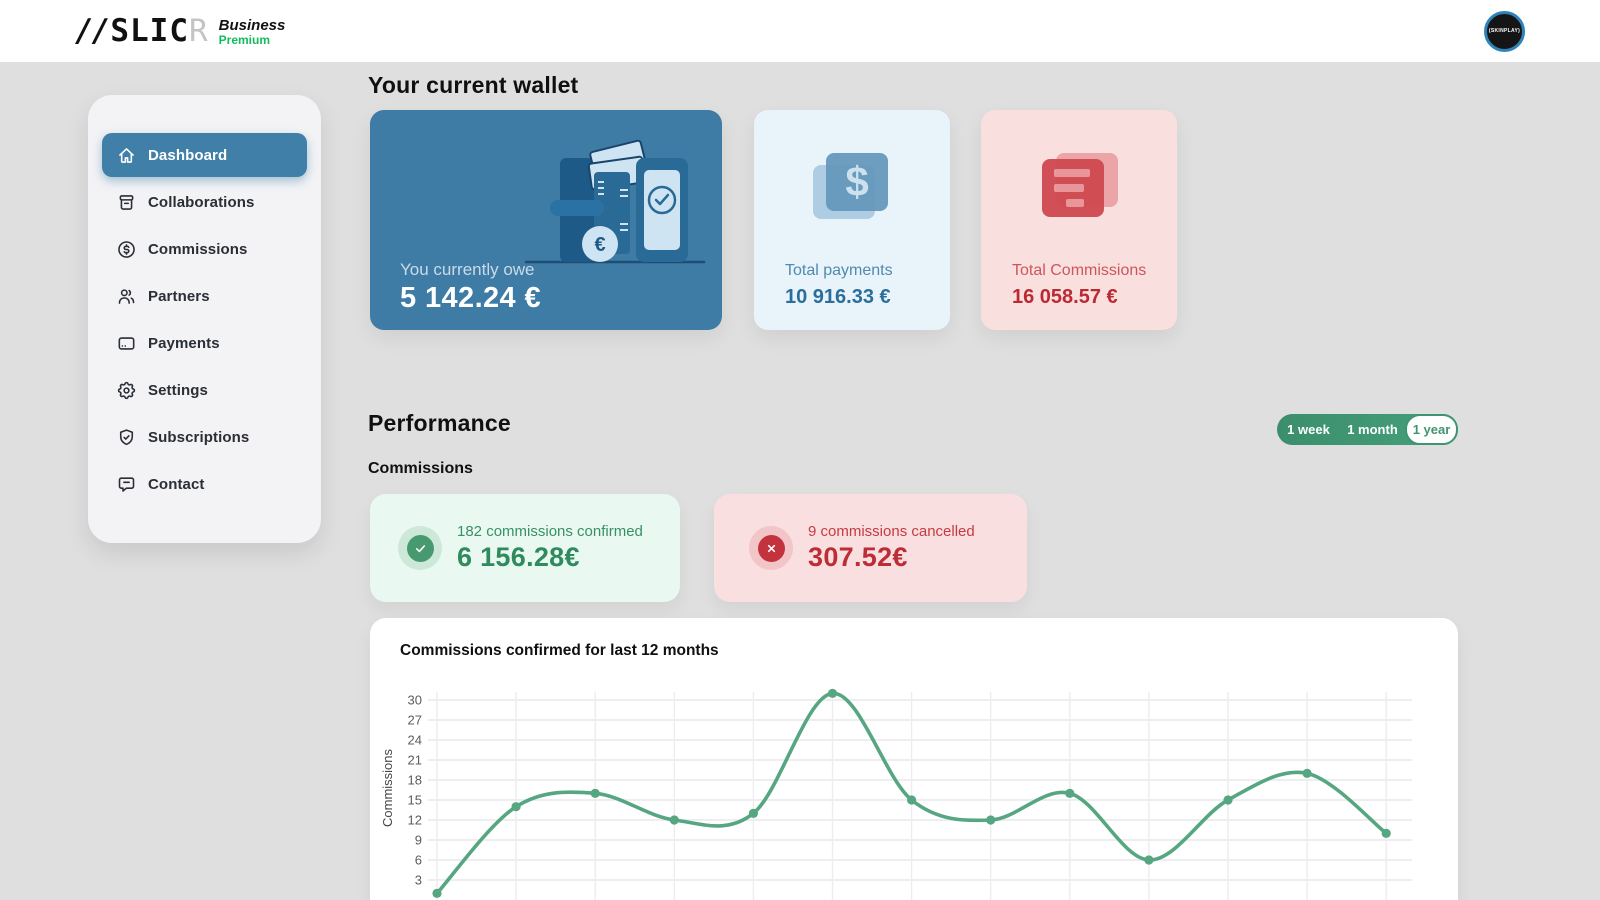 The height and width of the screenshot is (900, 1600). What do you see at coordinates (599, 245) in the screenshot?
I see `euro-coin-symbol: €` at bounding box center [599, 245].